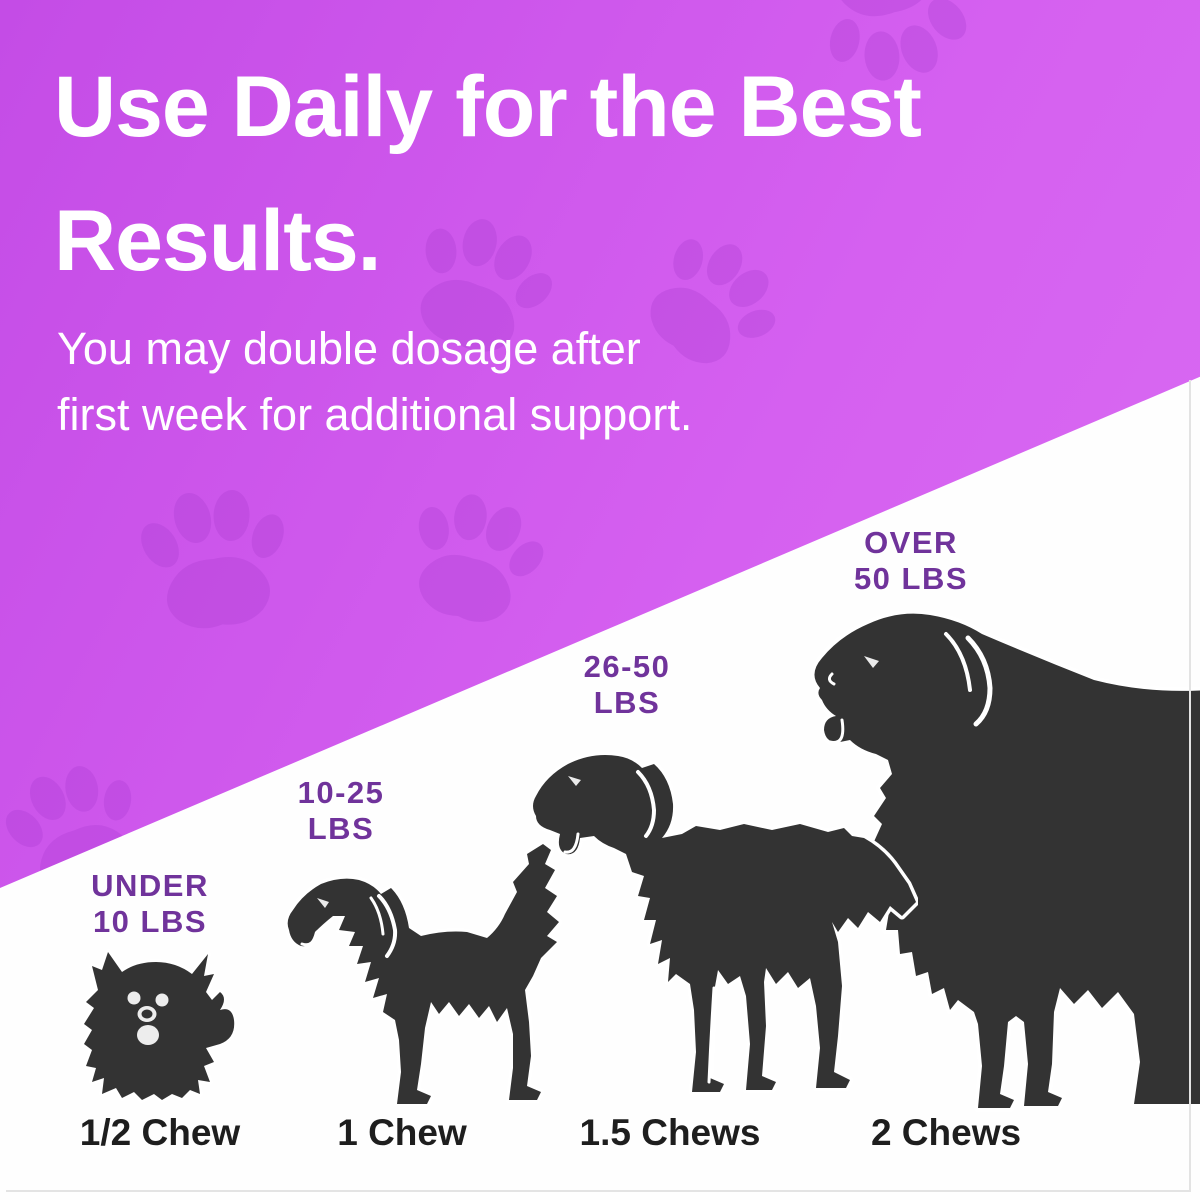 This screenshot has width=1200, height=1200. What do you see at coordinates (946, 1132) in the screenshot?
I see `dose-label-two-chews: 2 Chews` at bounding box center [946, 1132].